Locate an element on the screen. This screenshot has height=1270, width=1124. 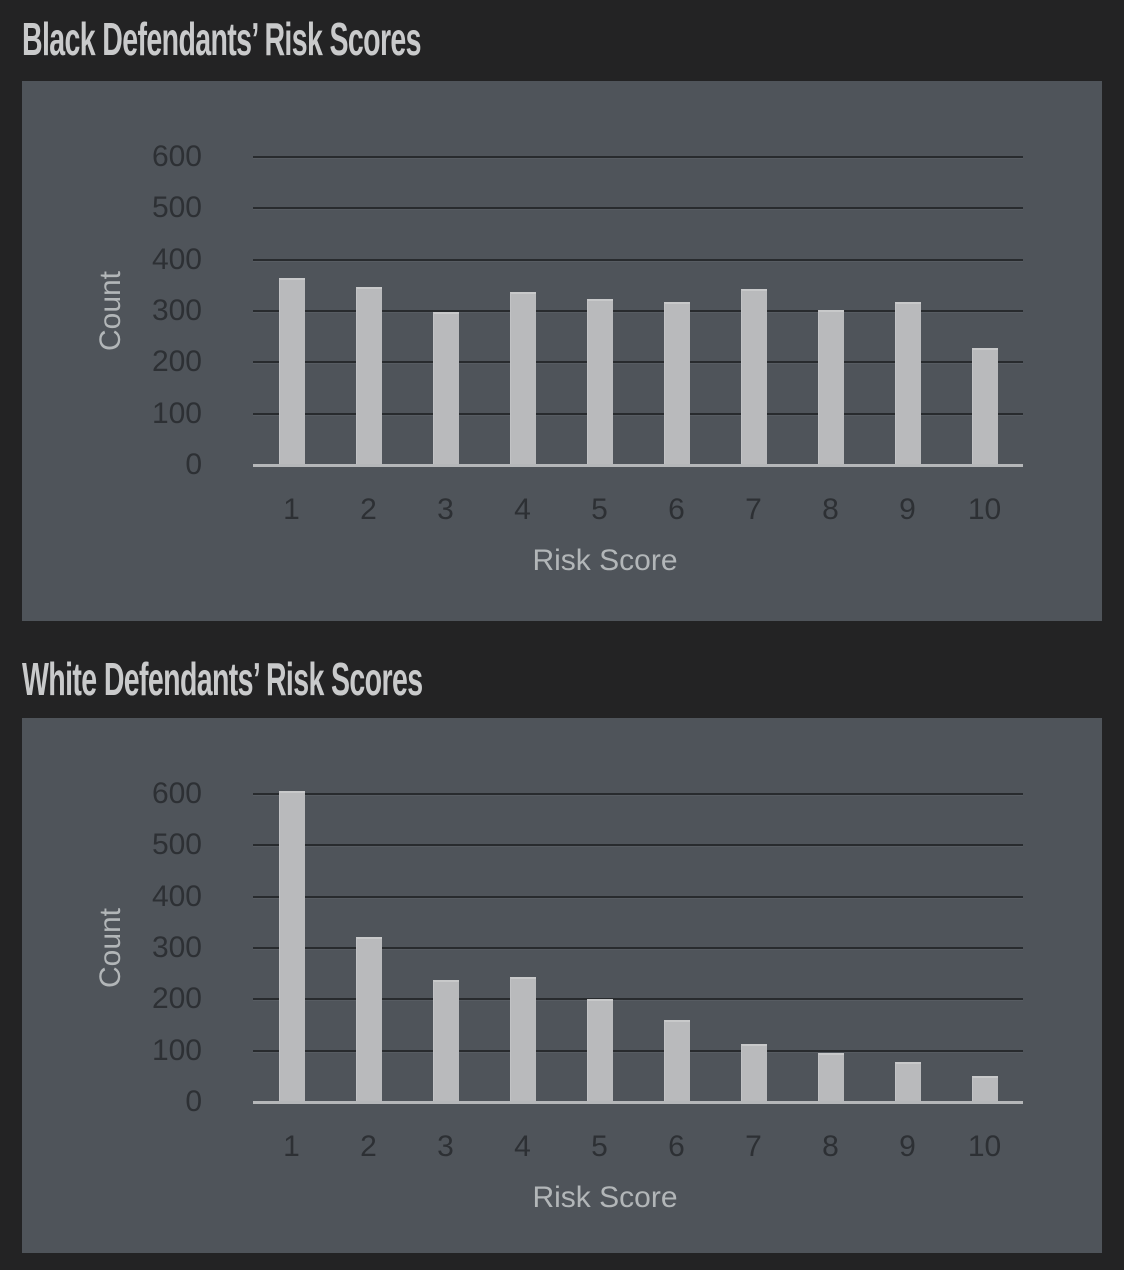
black-chart-x-axis-title: Risk Score is located at coordinates (605, 560).